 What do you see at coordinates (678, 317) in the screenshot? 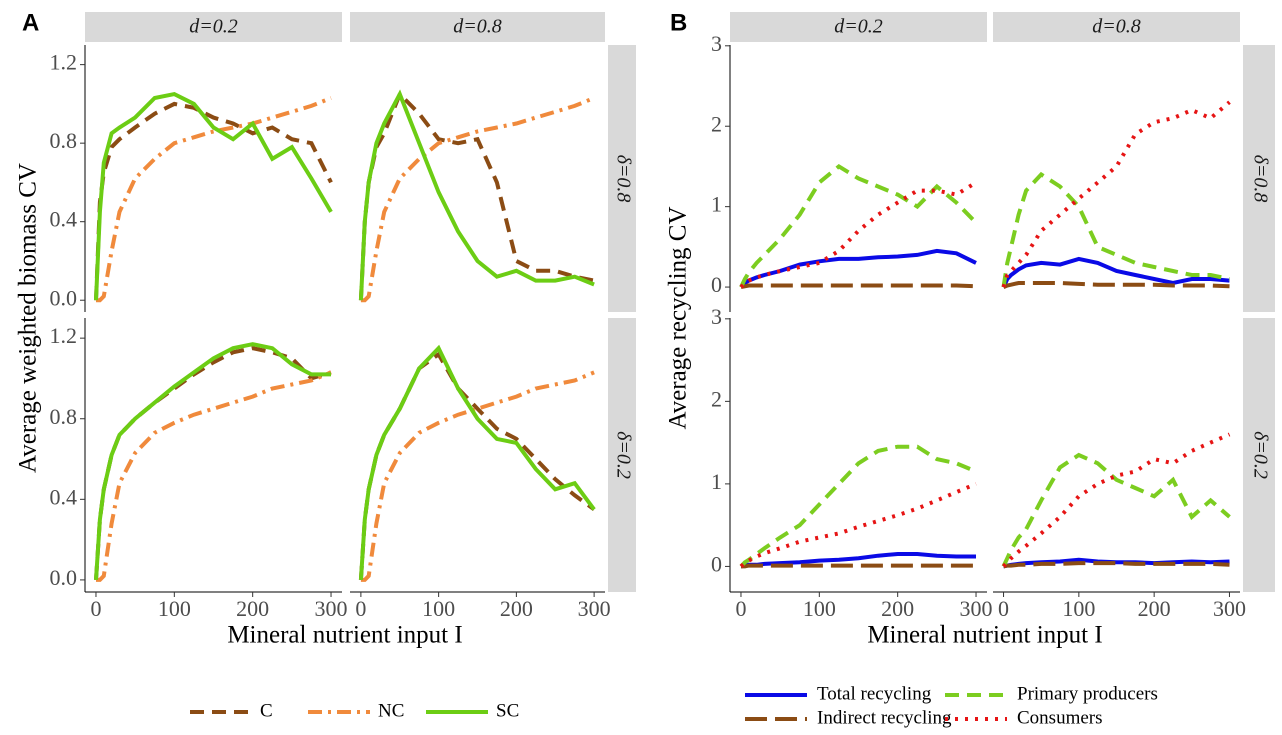
I see `y-axis-title: Average recycling CV` at bounding box center [678, 317].